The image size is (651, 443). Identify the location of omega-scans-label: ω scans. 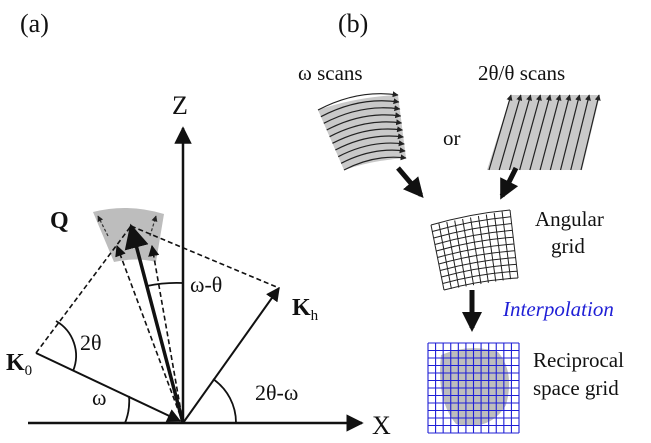
(330, 73).